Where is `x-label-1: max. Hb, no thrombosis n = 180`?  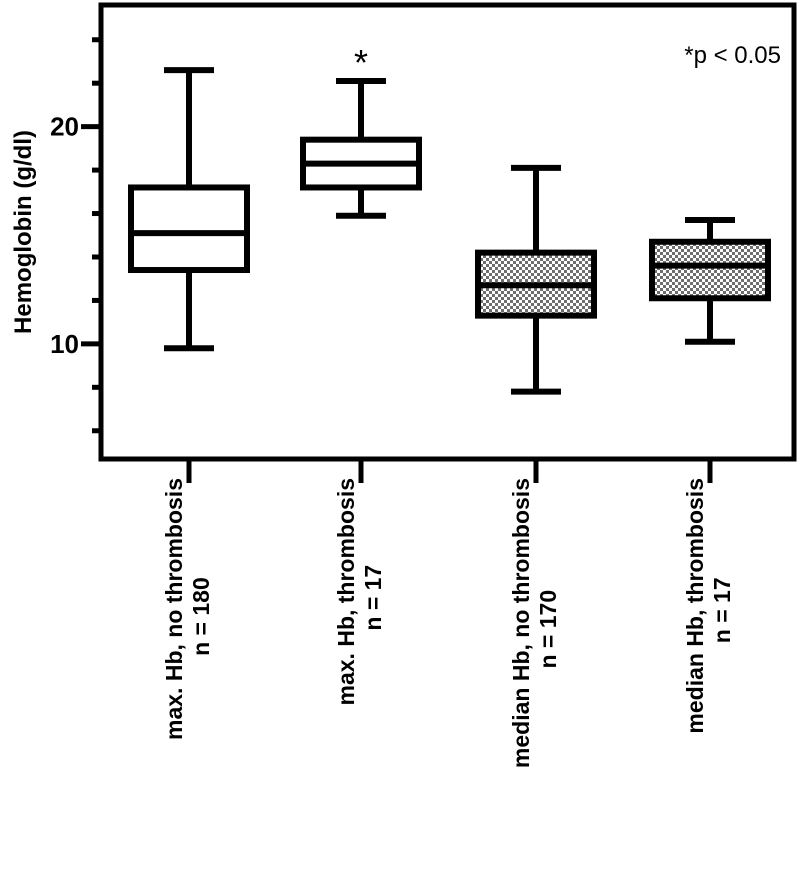 x-label-1: max. Hb, no thrombosis n = 180 is located at coordinates (187, 609).